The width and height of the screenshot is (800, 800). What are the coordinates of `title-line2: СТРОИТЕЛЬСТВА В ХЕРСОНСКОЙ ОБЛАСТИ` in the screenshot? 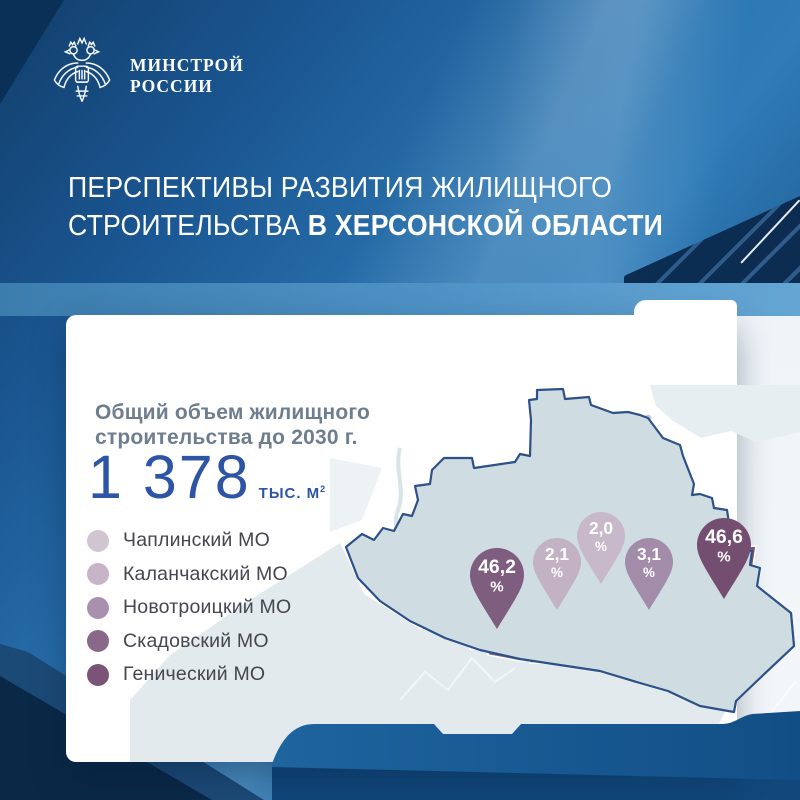 It's located at (365, 225).